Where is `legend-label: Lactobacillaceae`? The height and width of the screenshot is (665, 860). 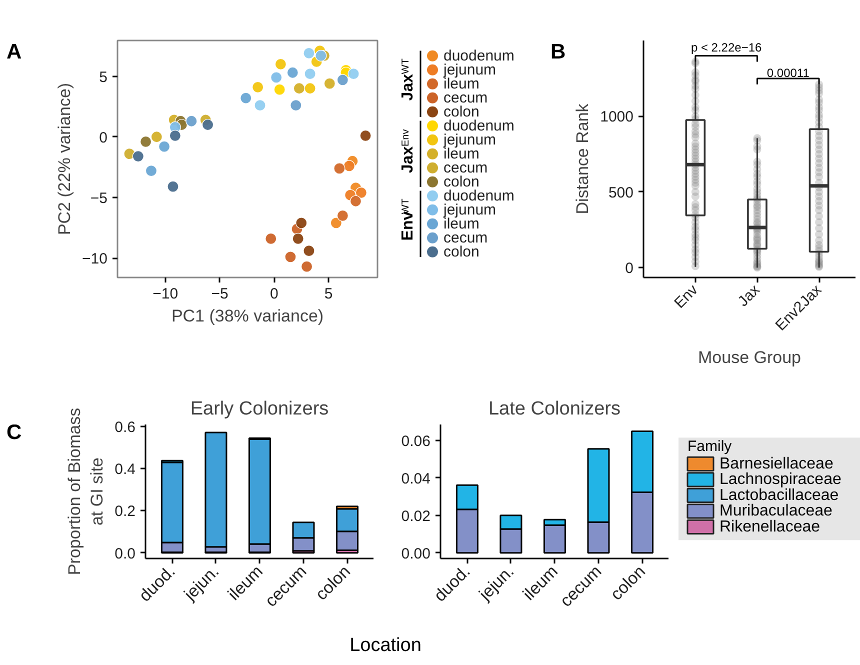 legend-label: Lactobacillaceae is located at coordinates (779, 495).